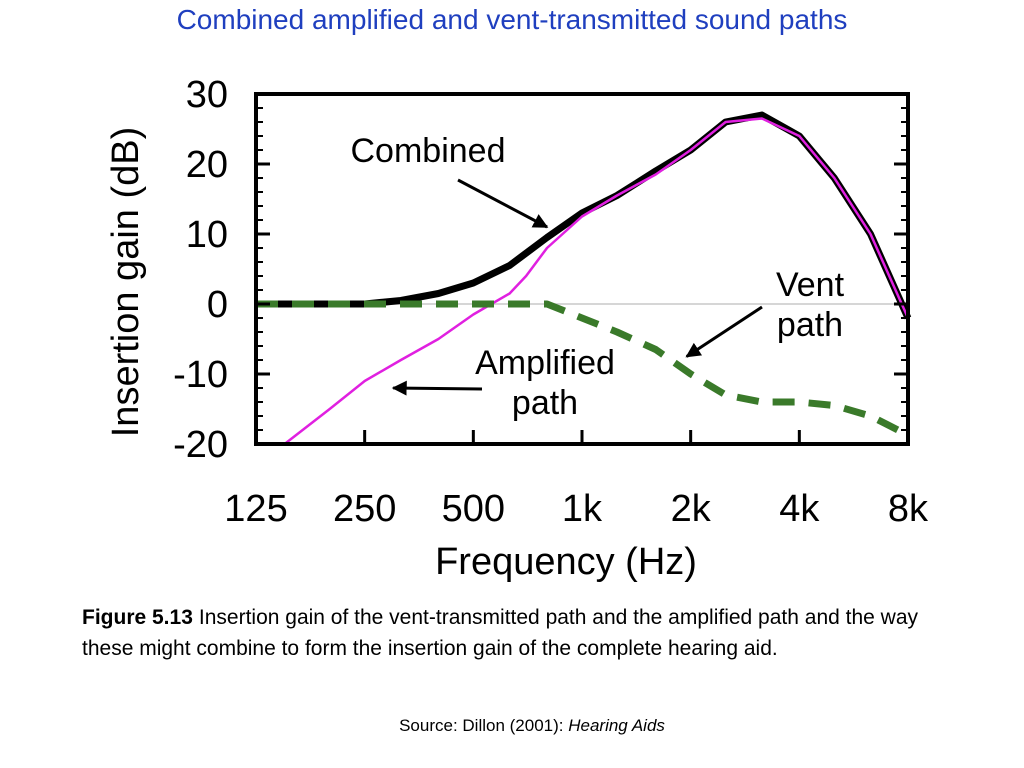 This screenshot has width=1024, height=768. Describe the element at coordinates (484, 725) in the screenshot. I see `source-prefix: Source: Dillon (2001):` at that location.